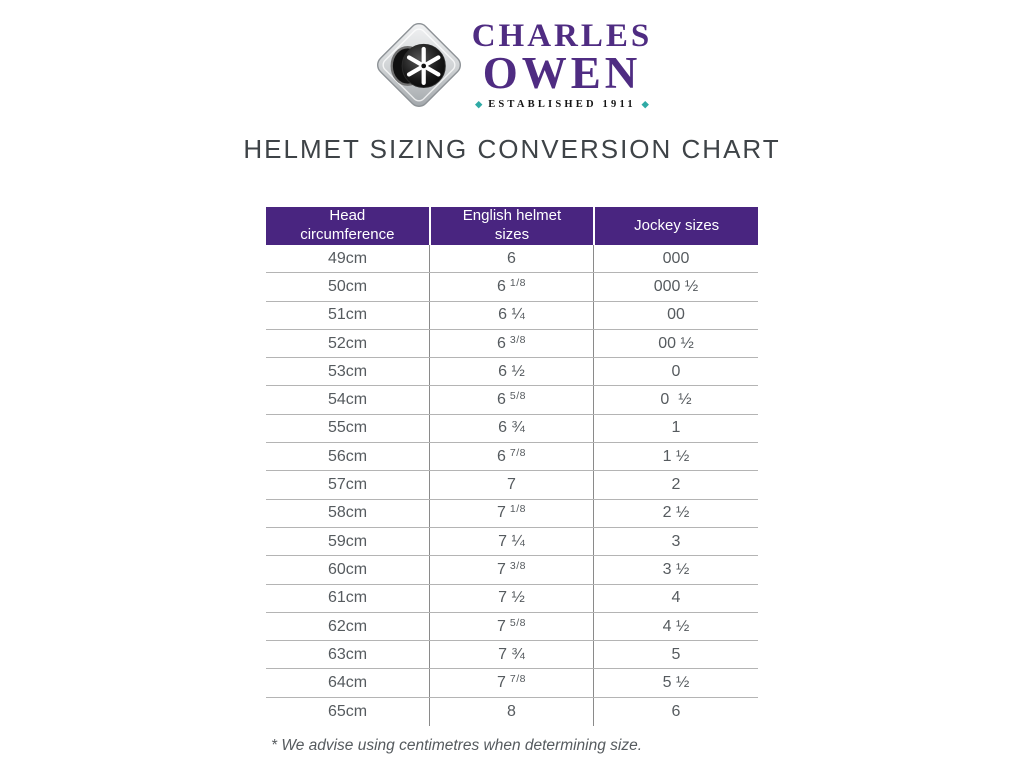  What do you see at coordinates (676, 343) in the screenshot?
I see `jockey-size-cell: 00 ½` at bounding box center [676, 343].